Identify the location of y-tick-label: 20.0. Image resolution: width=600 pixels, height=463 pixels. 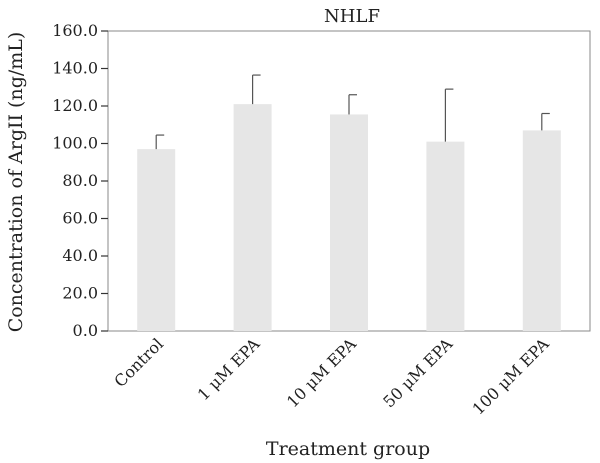
(80, 293).